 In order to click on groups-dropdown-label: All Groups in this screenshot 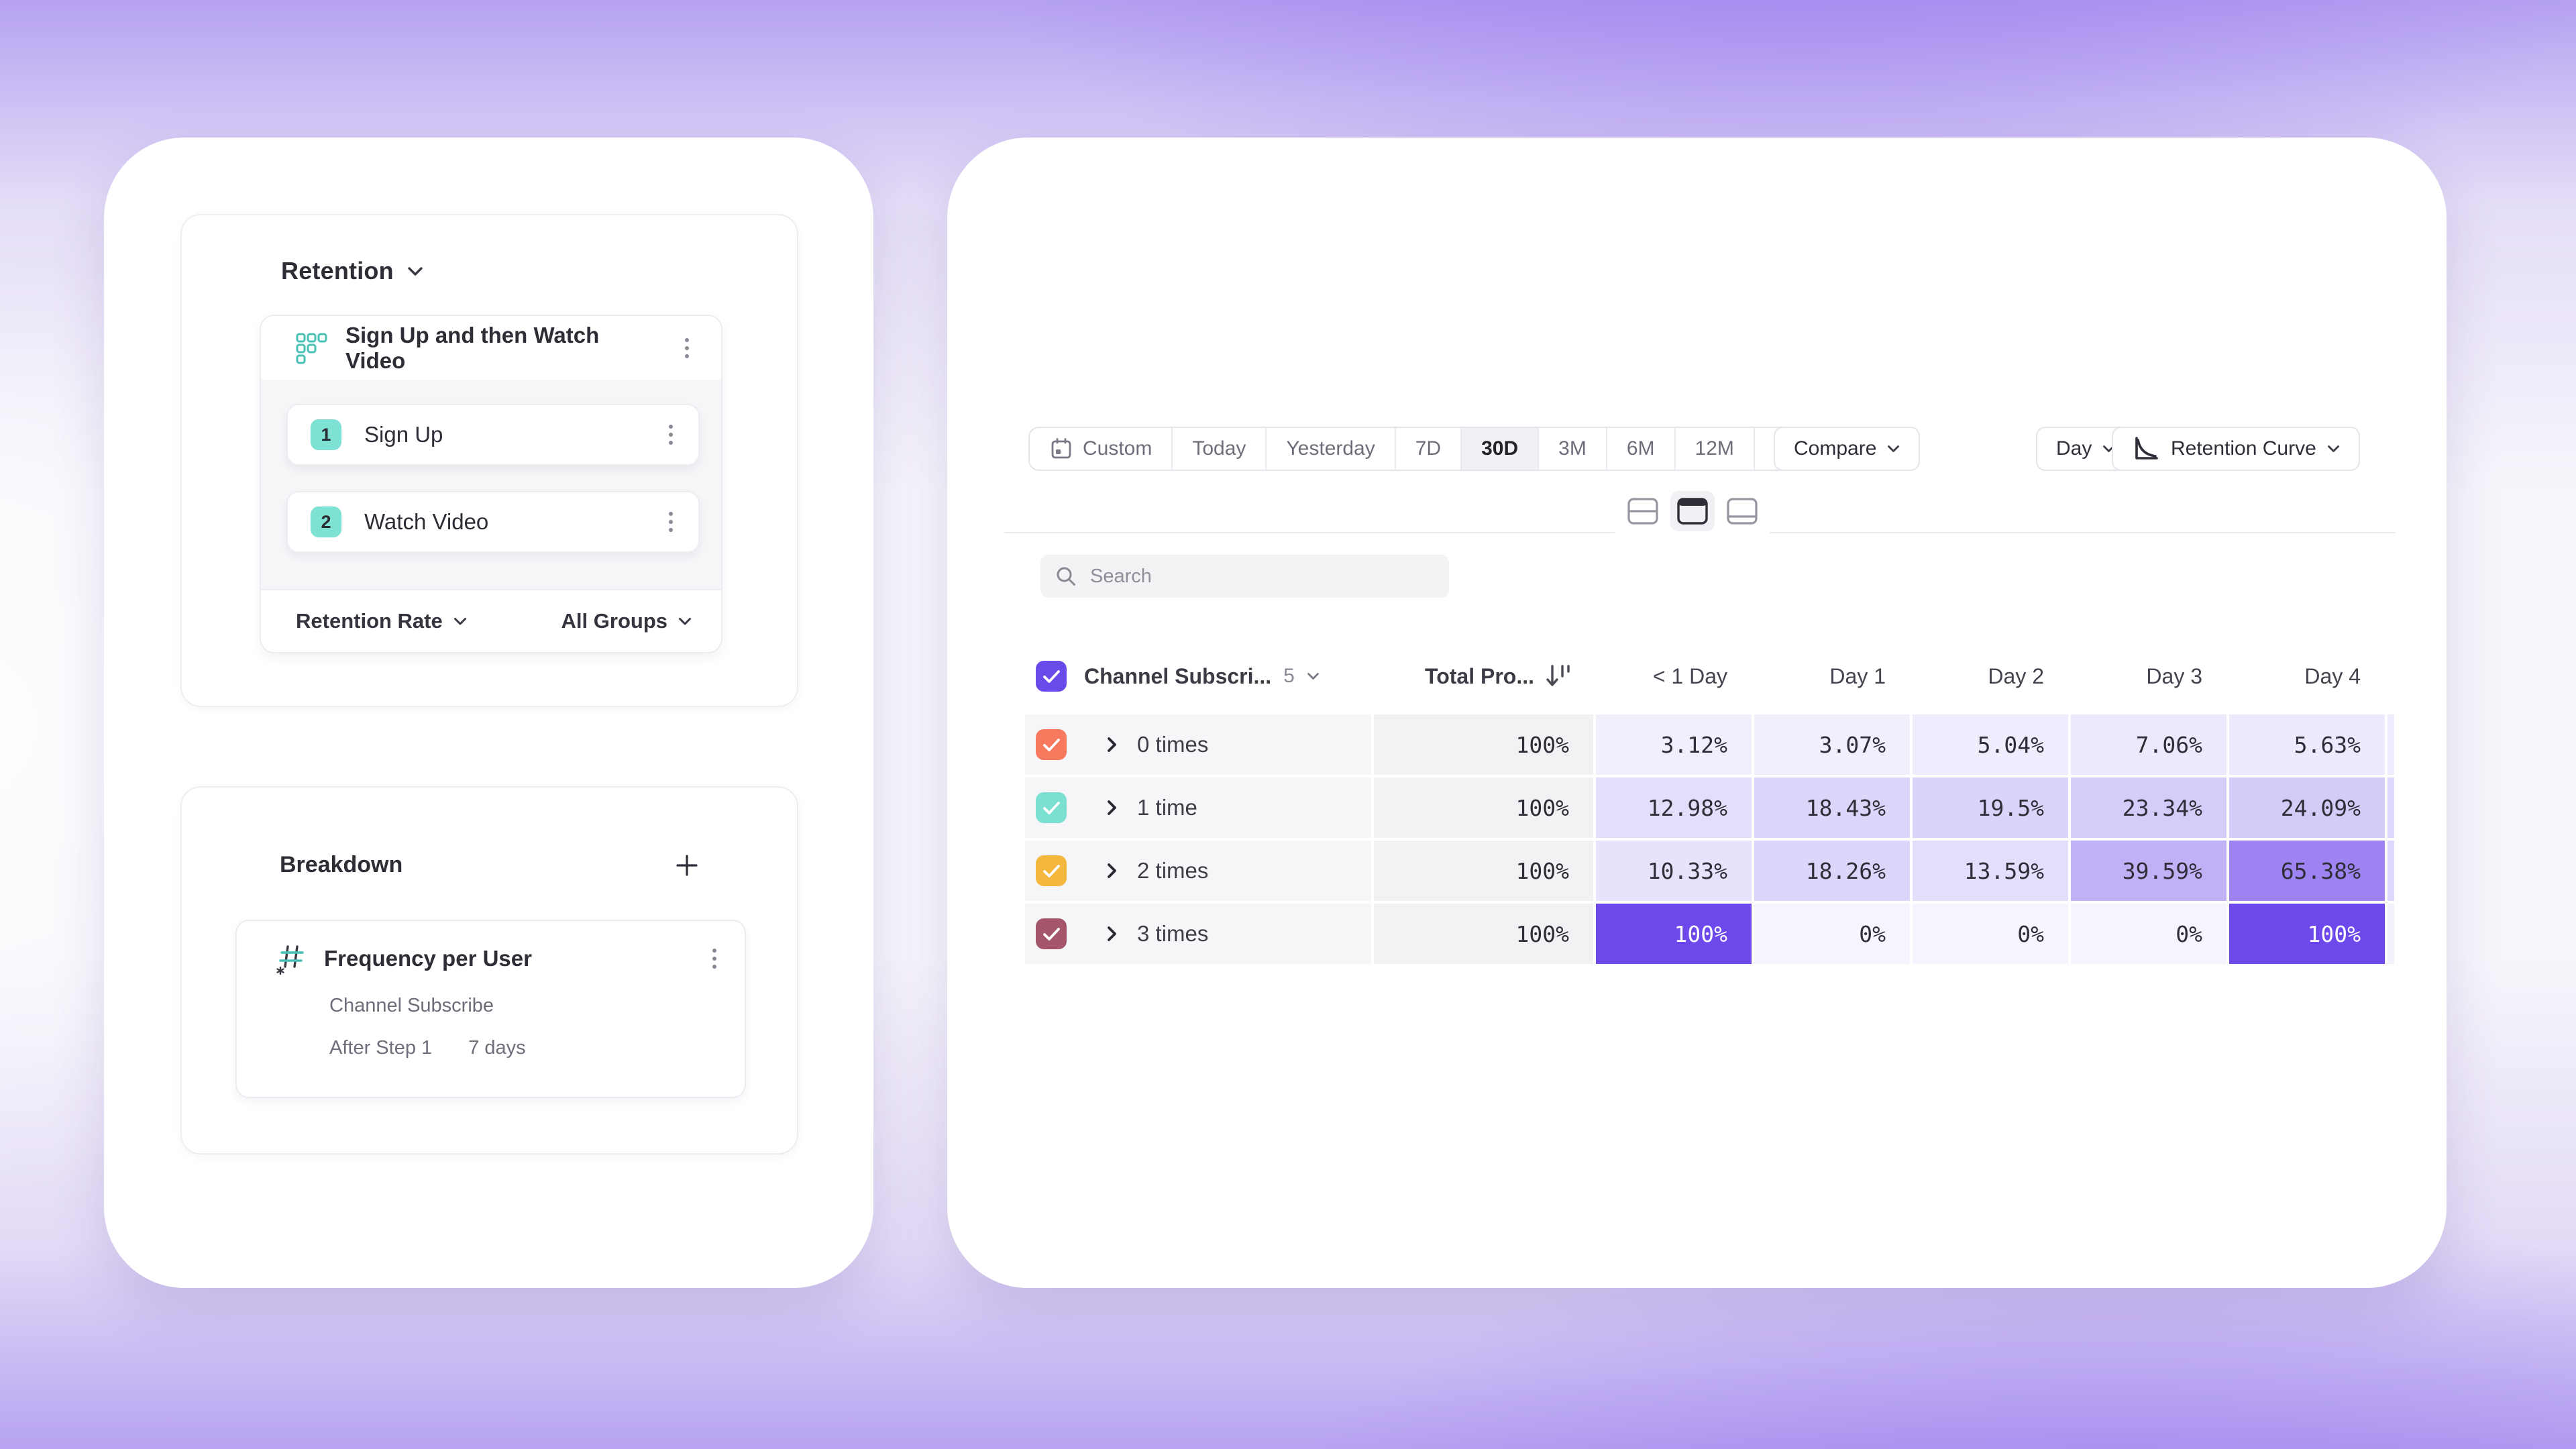, I will do `click(614, 621)`.